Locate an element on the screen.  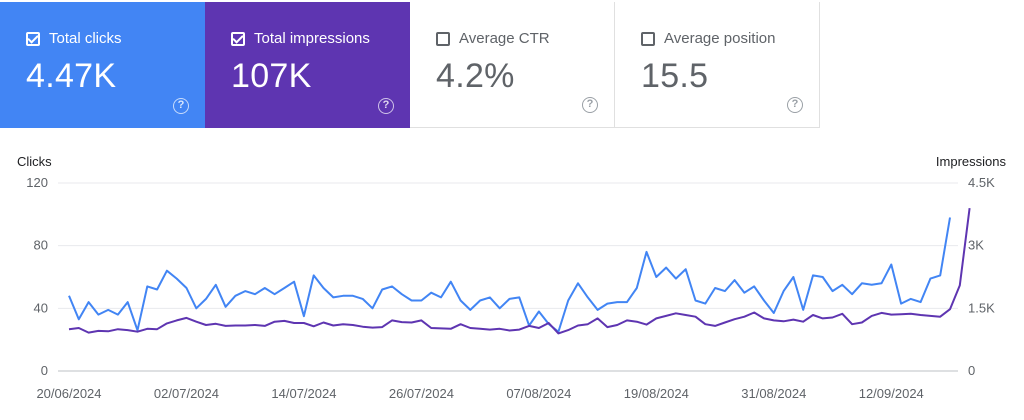
right-axis-title: Impressions is located at coordinates (971, 161).